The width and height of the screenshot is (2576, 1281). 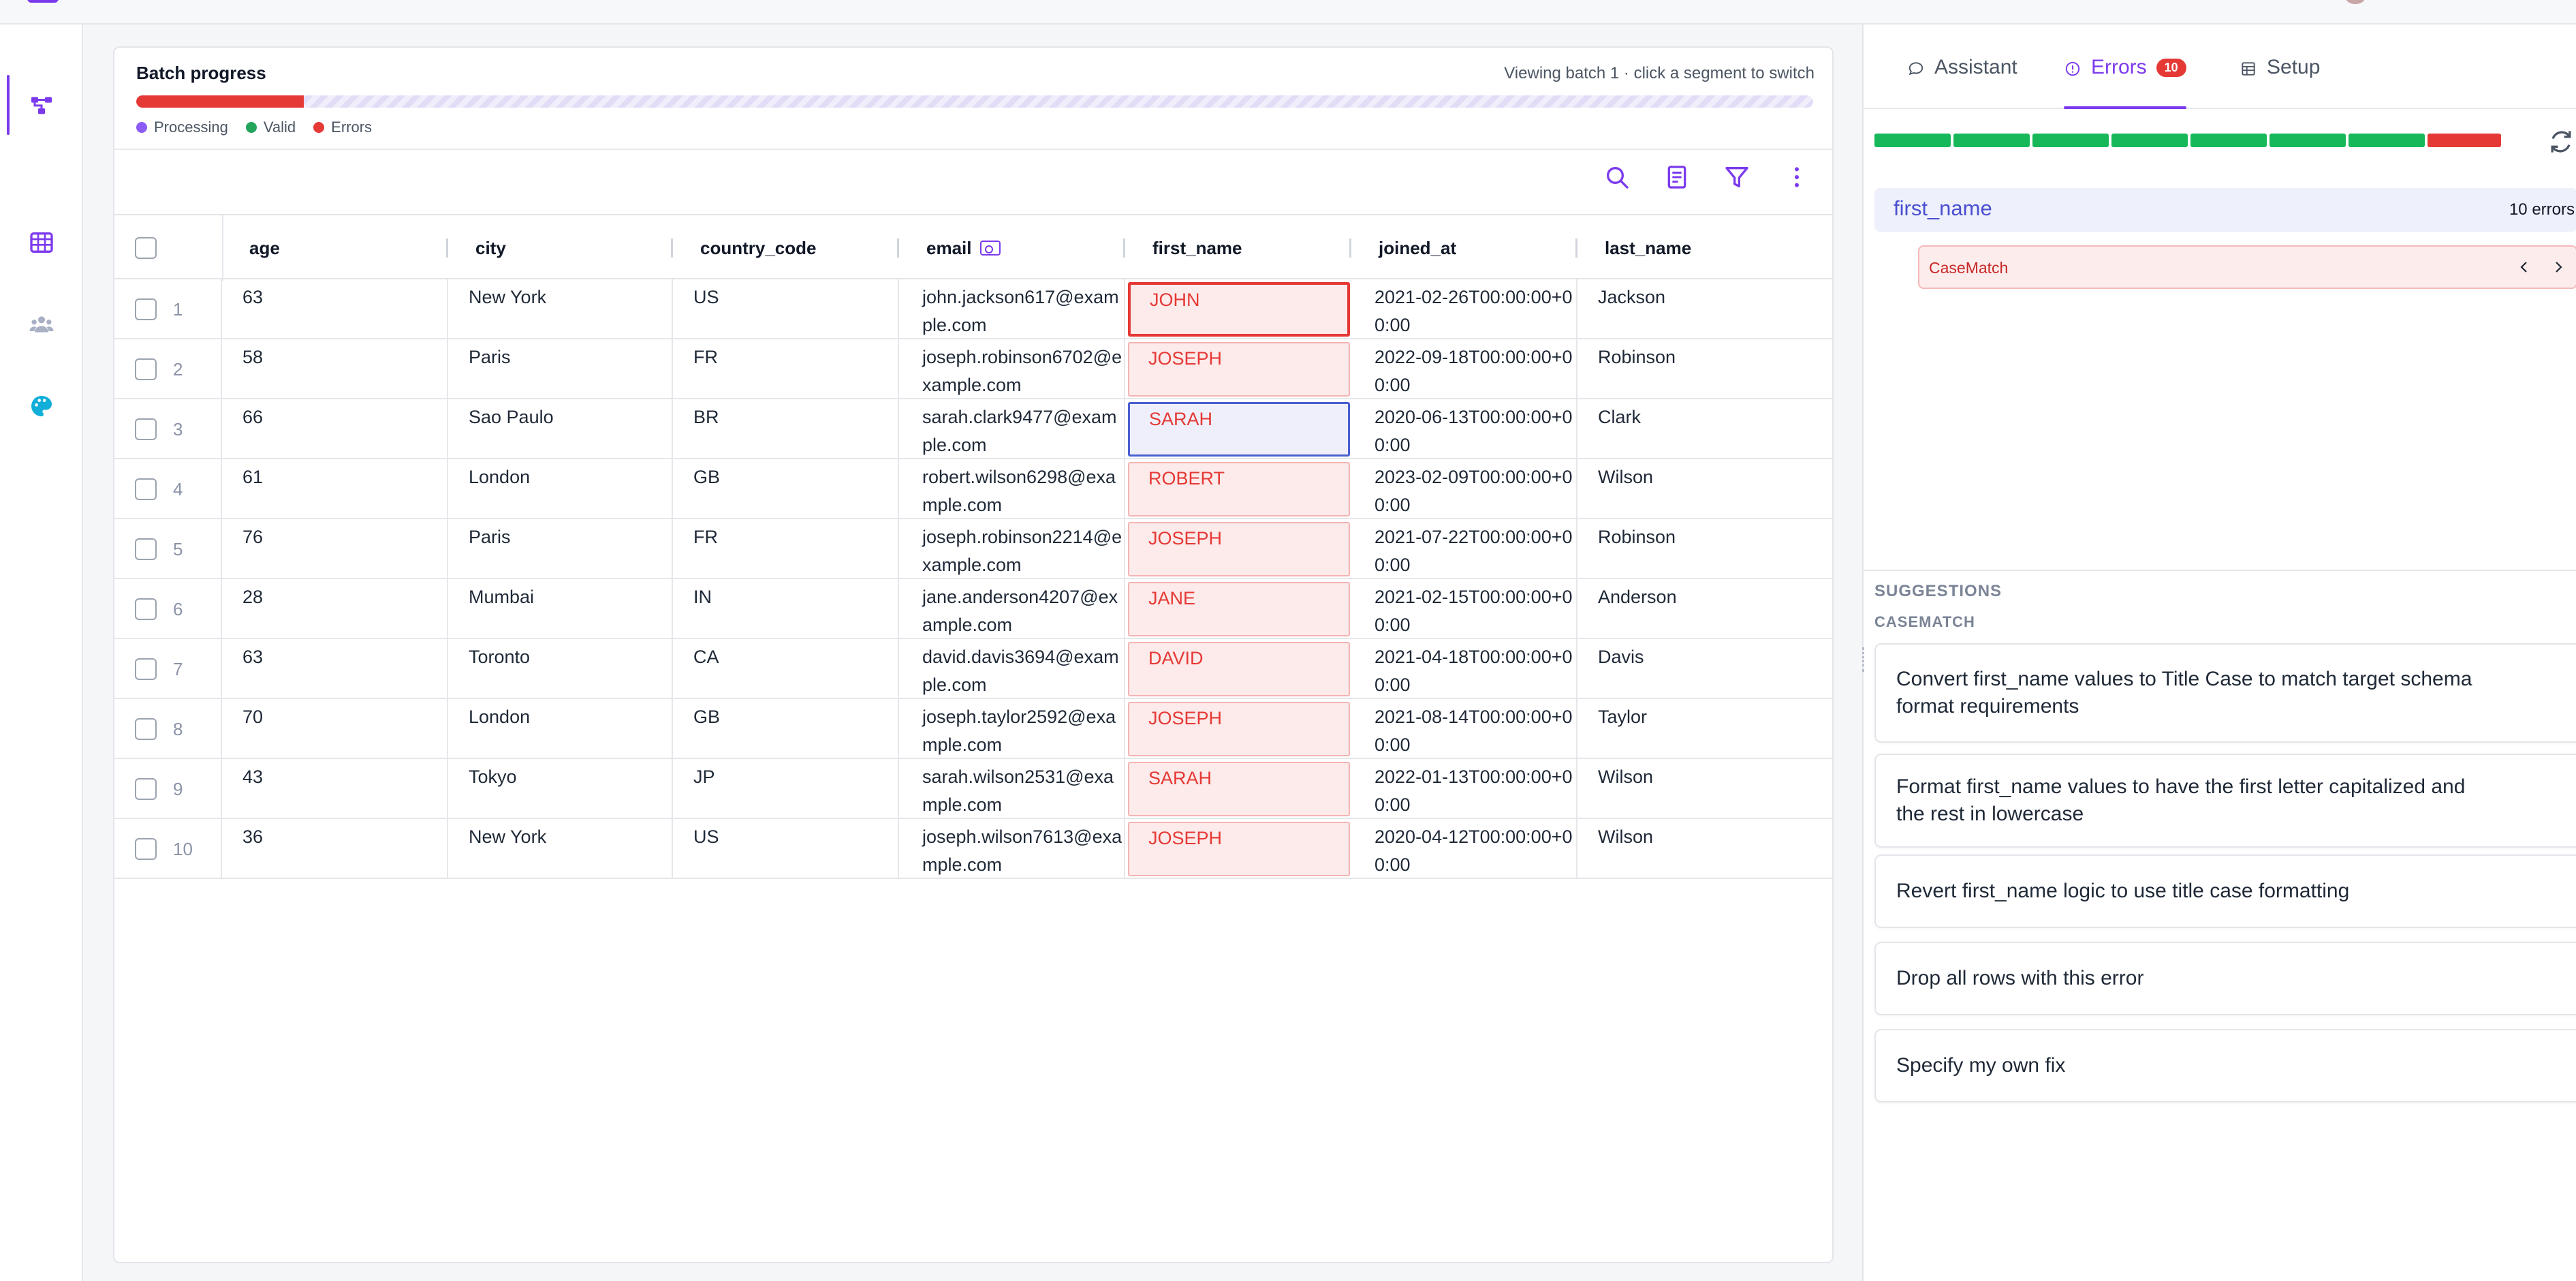 I want to click on cell-joined-at: 2021-07-22T00:00:00+00:00, so click(x=1464, y=549).